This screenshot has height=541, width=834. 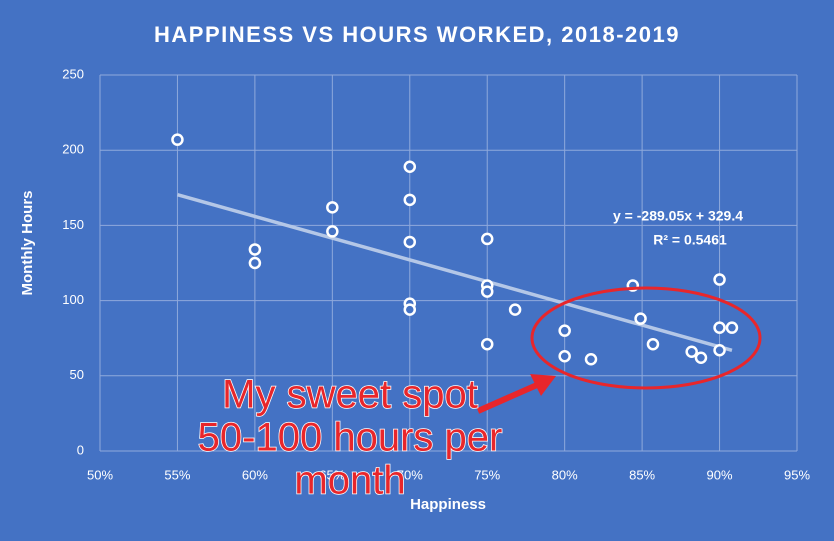 I want to click on x-tick-label: 85%, so click(x=642, y=474).